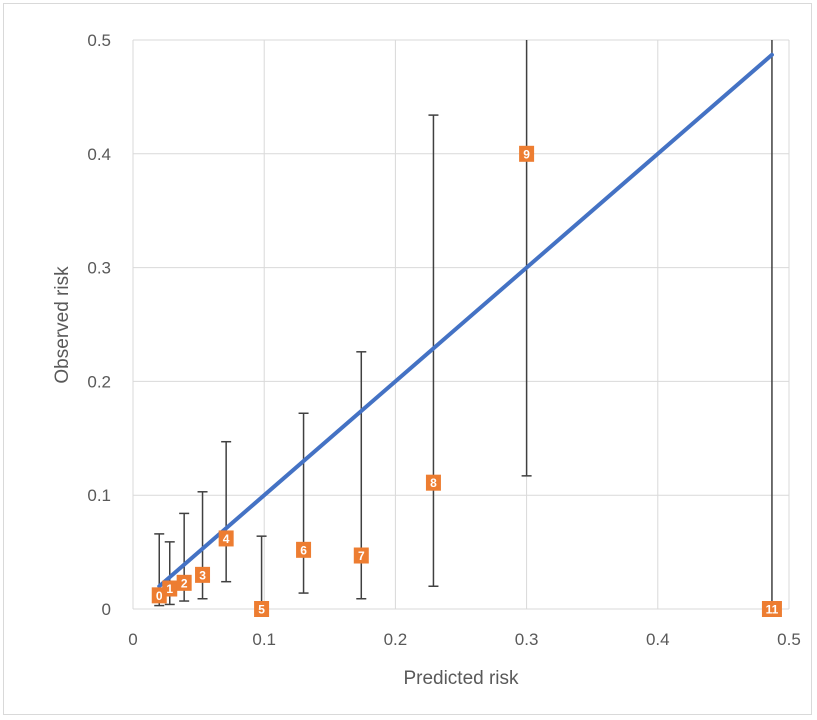 The image size is (817, 720). I want to click on data-point-label: 9, so click(526, 154).